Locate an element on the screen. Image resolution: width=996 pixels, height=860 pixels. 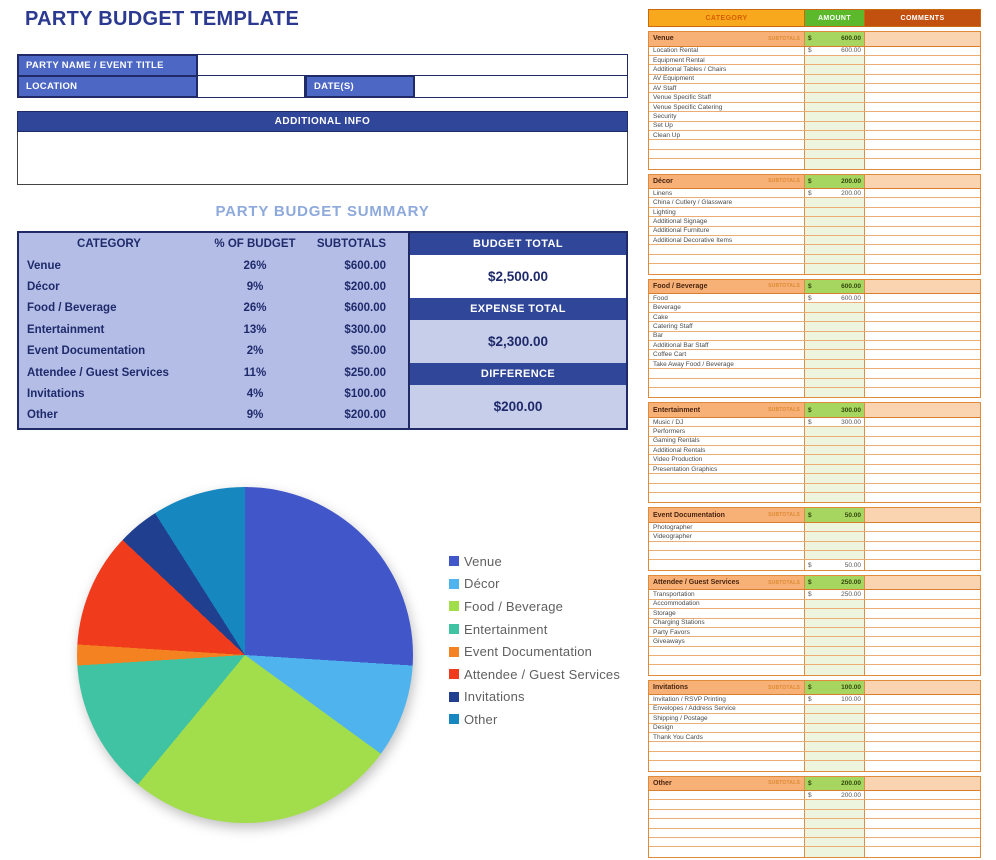
sheet-category-cell: Presentation Graphics is located at coordinates (727, 469).